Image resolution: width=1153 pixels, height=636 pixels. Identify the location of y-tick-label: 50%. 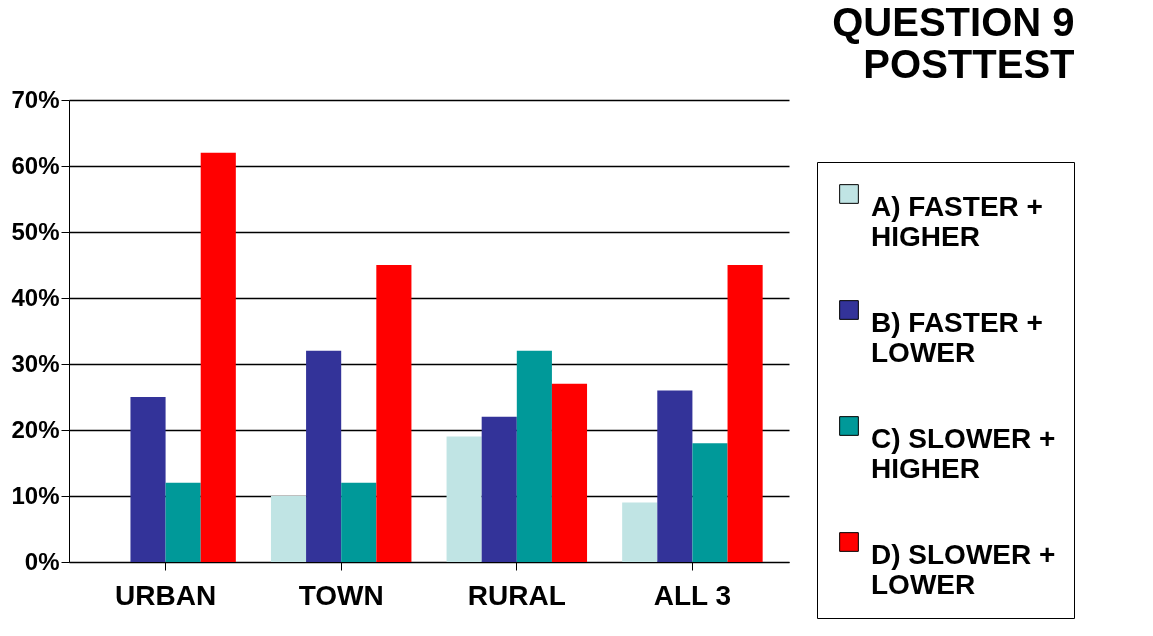
(35, 231).